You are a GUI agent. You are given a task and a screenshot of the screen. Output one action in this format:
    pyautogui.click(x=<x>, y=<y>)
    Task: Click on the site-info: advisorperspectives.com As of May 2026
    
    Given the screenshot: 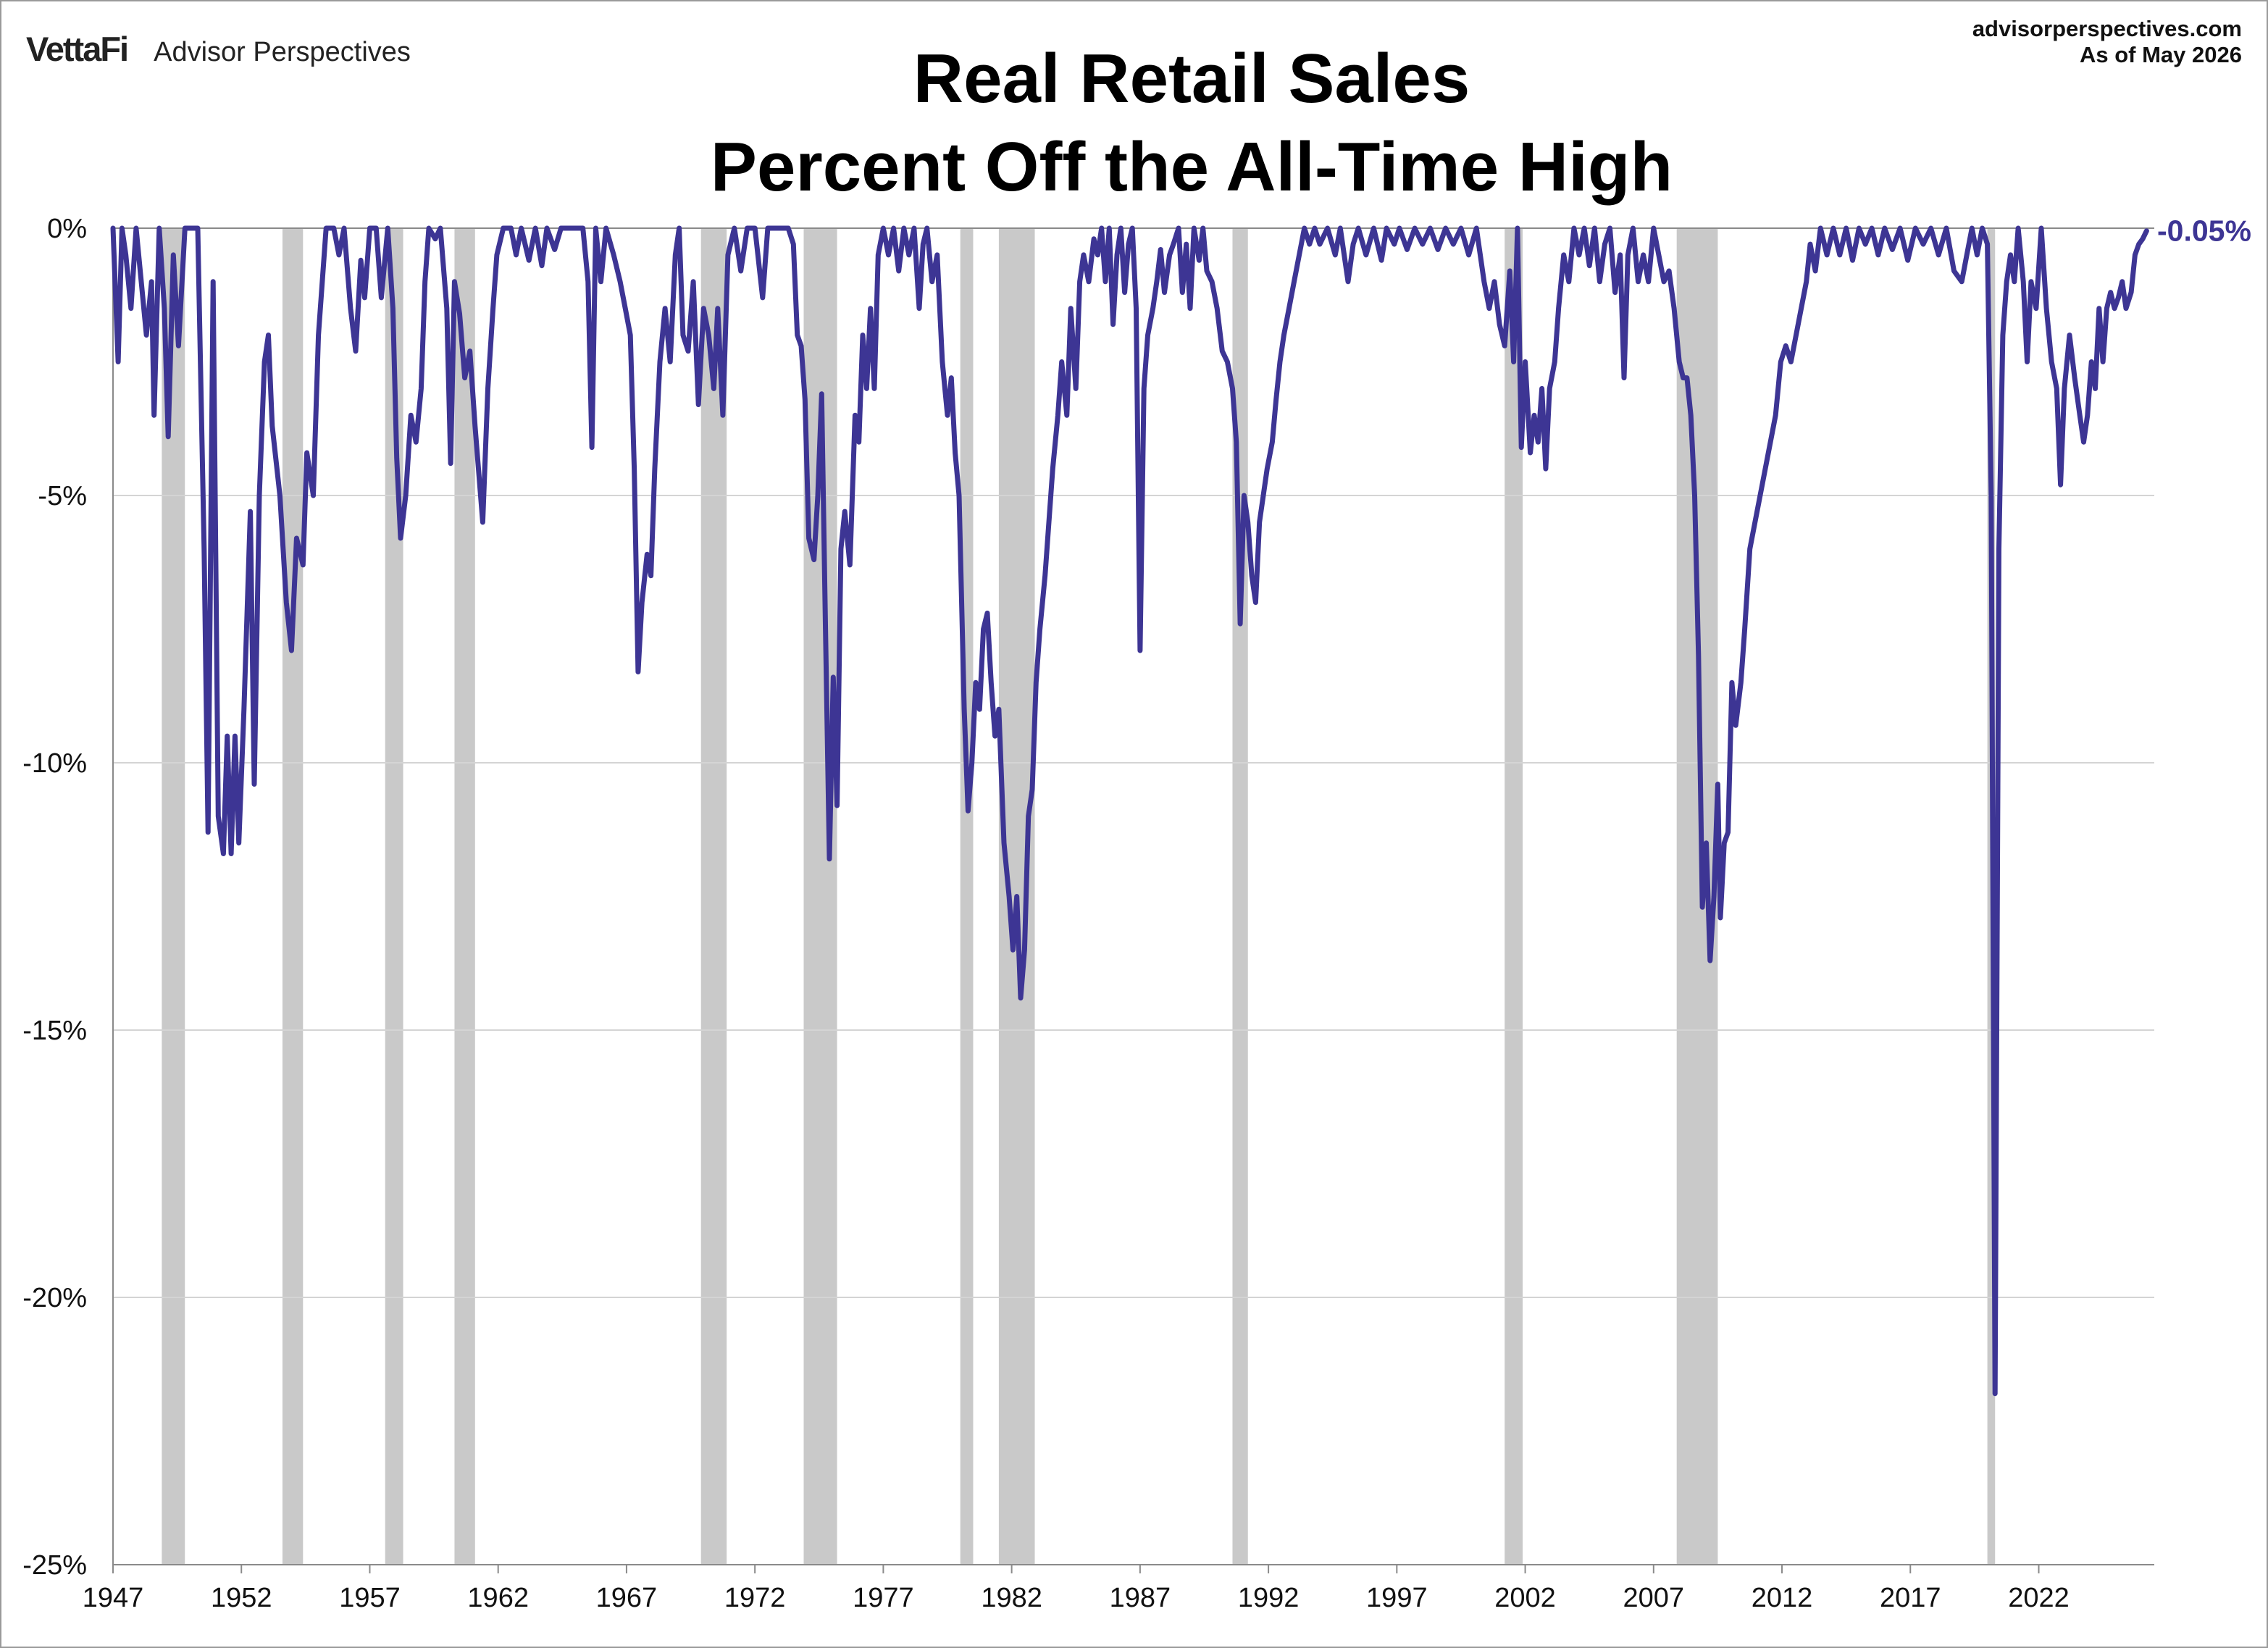 What is the action you would take?
    pyautogui.click(x=2107, y=42)
    